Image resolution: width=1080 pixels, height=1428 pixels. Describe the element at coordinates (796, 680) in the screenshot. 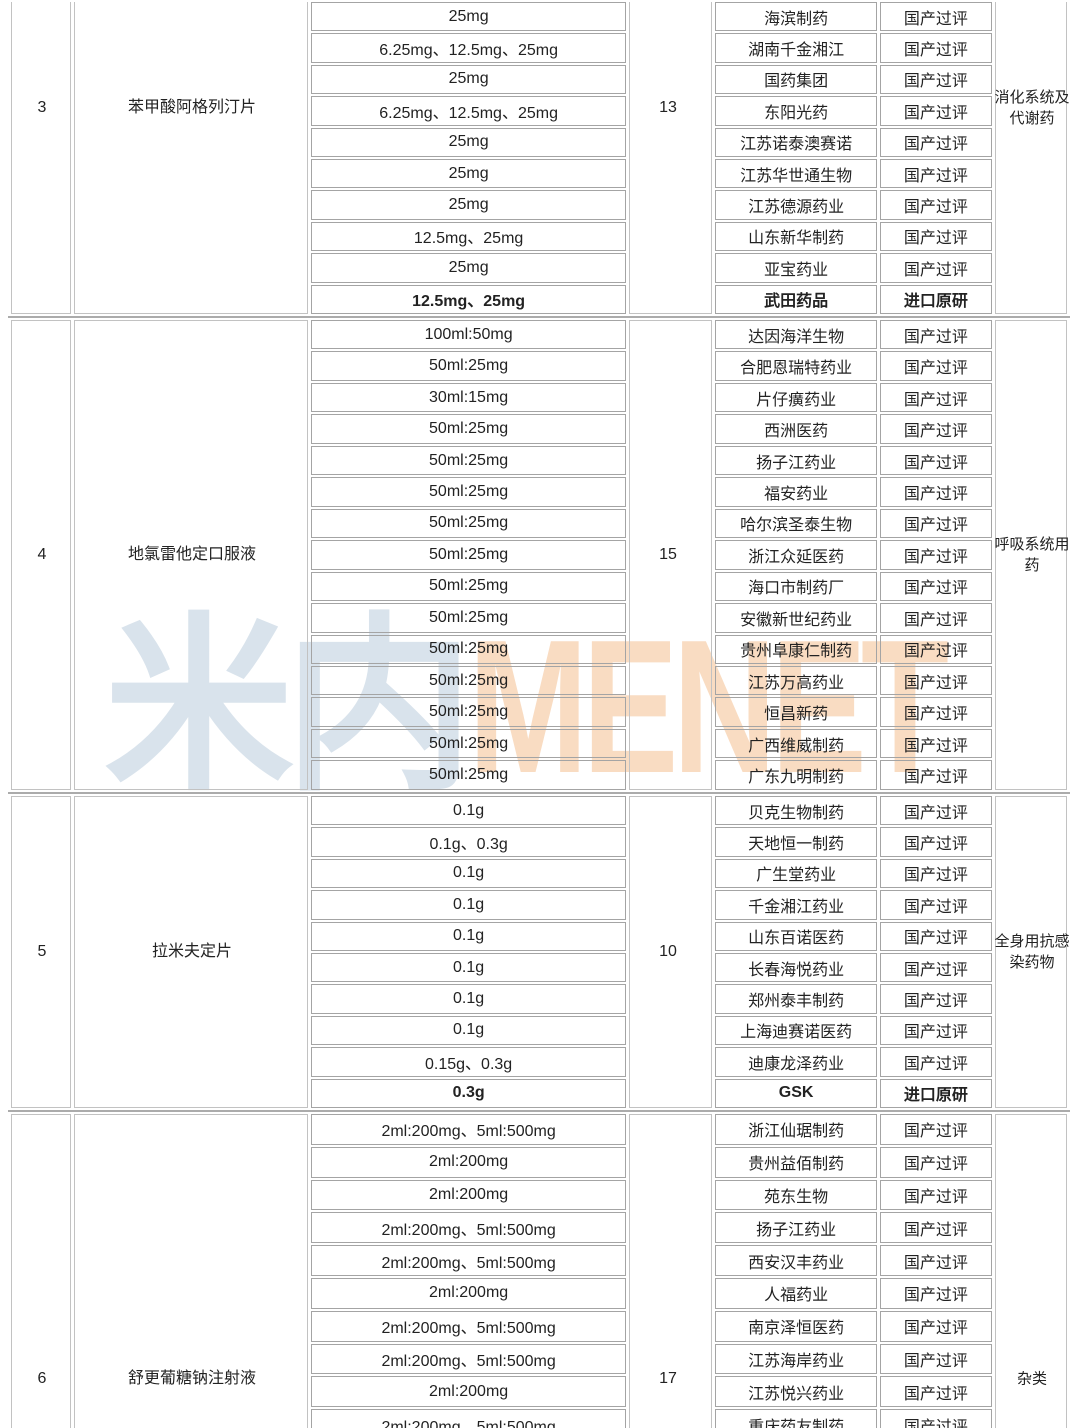

I see `company-cell: 江苏万高药业` at that location.